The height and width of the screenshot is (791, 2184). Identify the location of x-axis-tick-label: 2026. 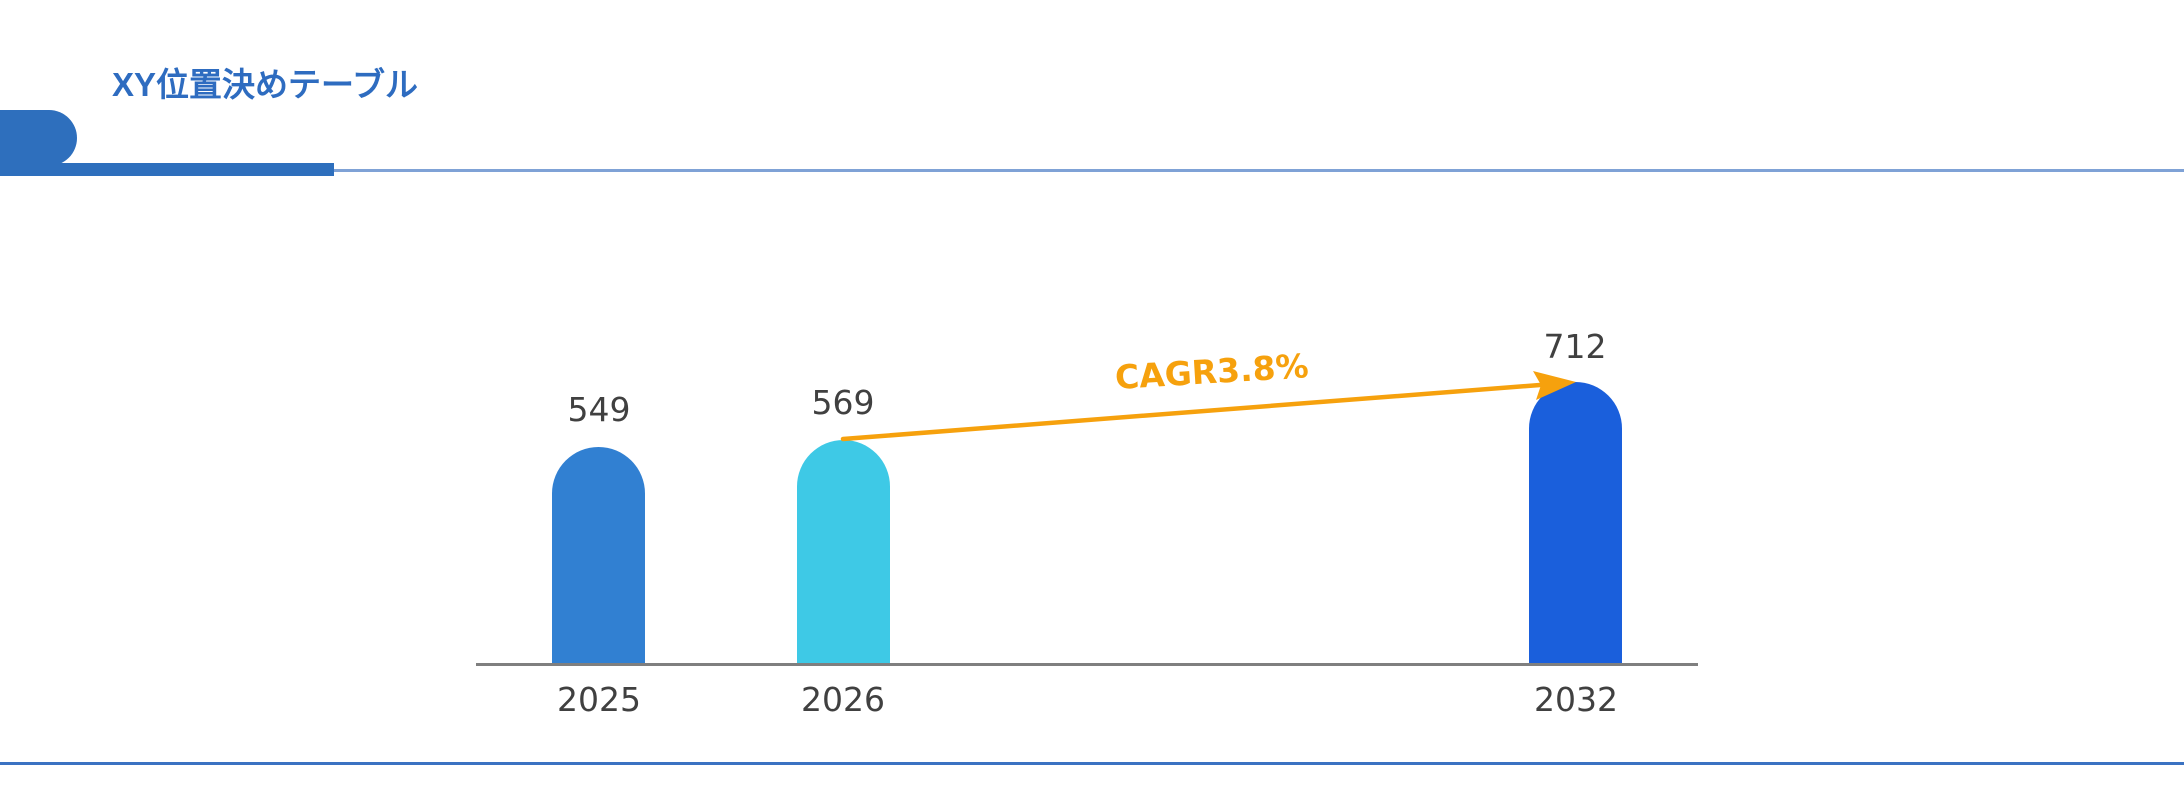
(843, 699).